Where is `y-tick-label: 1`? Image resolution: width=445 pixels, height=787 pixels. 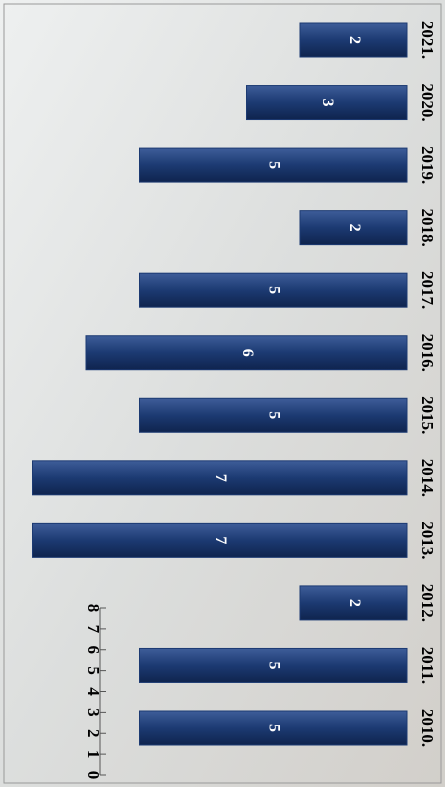
y-tick-label: 1 is located at coordinates (93, 754).